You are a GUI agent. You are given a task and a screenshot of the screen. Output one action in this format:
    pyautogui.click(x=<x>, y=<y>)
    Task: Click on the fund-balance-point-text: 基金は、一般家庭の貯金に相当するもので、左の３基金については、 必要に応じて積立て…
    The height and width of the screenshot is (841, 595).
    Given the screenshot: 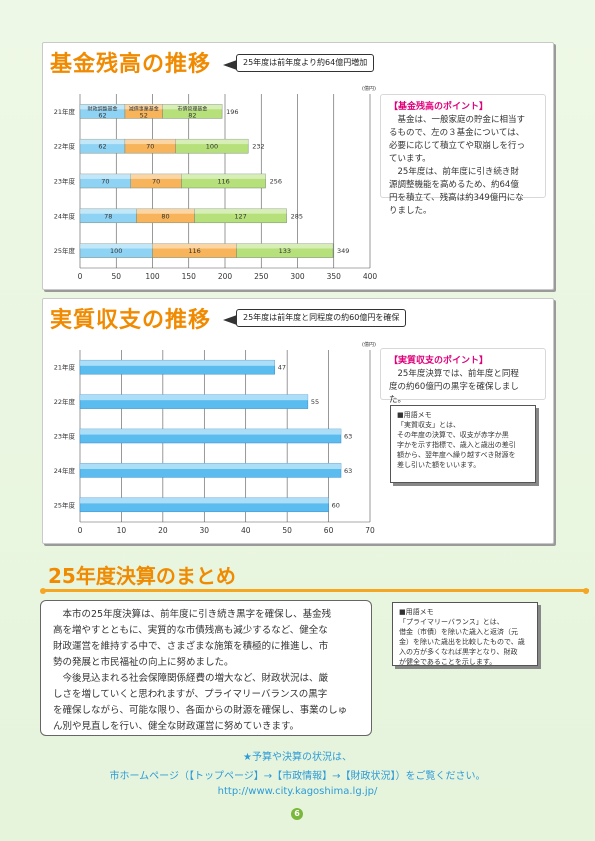 What is the action you would take?
    pyautogui.click(x=463, y=166)
    